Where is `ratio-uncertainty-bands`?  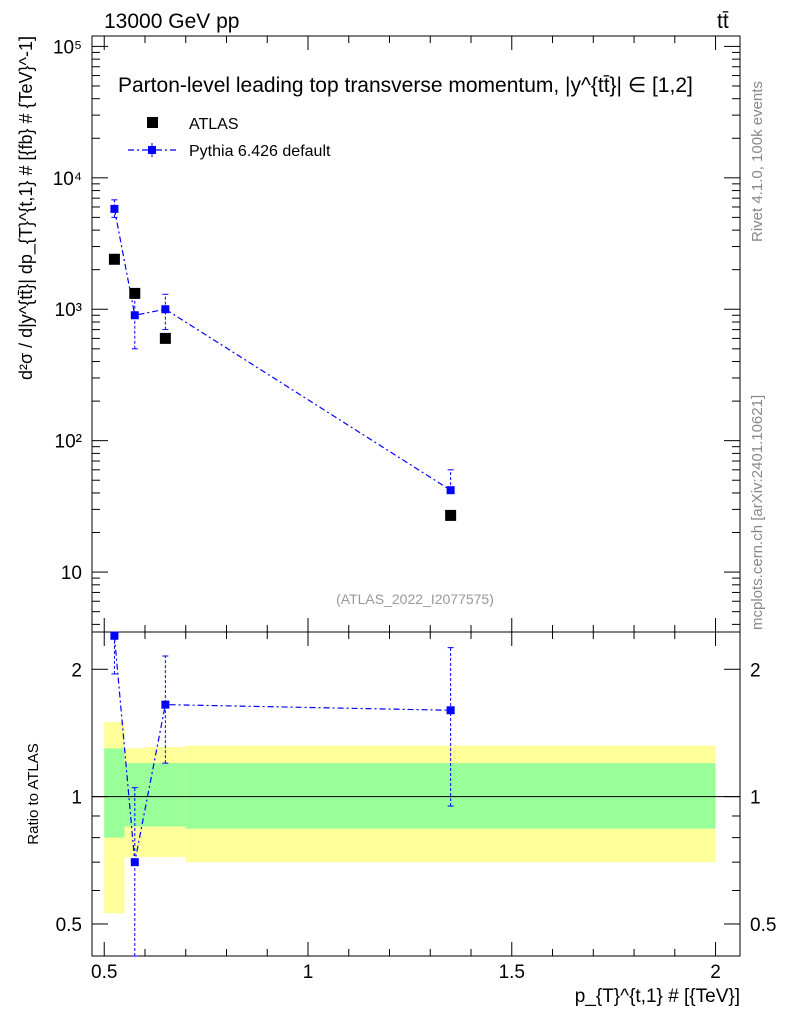 ratio-uncertainty-bands is located at coordinates (410, 818).